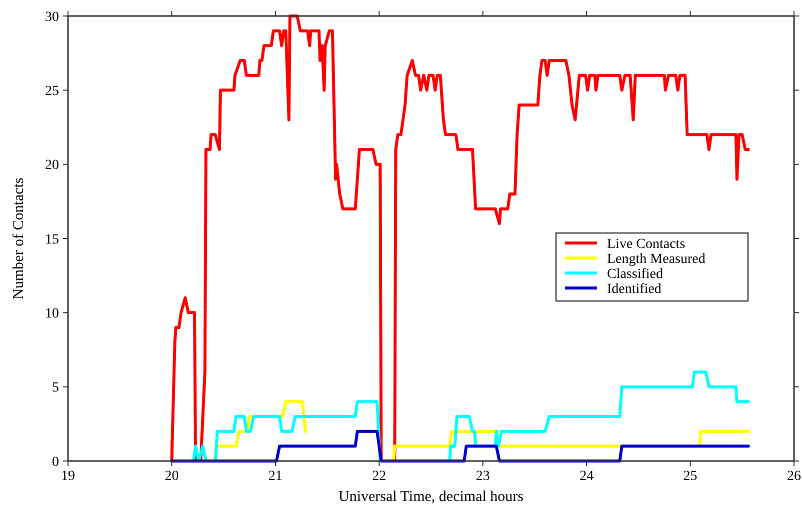 The image size is (802, 511). I want to click on y-tick-label: 25, so click(52, 92).